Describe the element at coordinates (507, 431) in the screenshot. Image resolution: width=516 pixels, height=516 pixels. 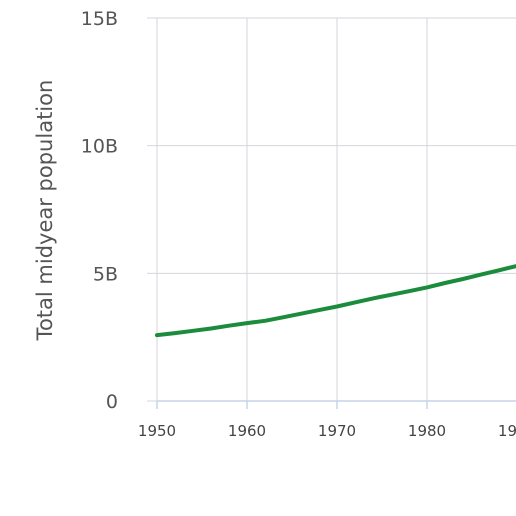
I see `x-tick-label: 1990` at that location.